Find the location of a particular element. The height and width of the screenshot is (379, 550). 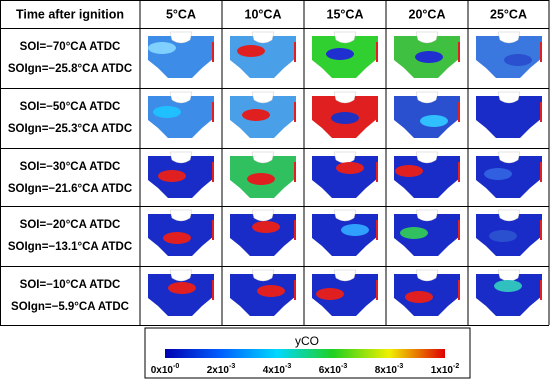

soign-label: SOIgn=−25.8°CA ATDC is located at coordinates (70, 69).